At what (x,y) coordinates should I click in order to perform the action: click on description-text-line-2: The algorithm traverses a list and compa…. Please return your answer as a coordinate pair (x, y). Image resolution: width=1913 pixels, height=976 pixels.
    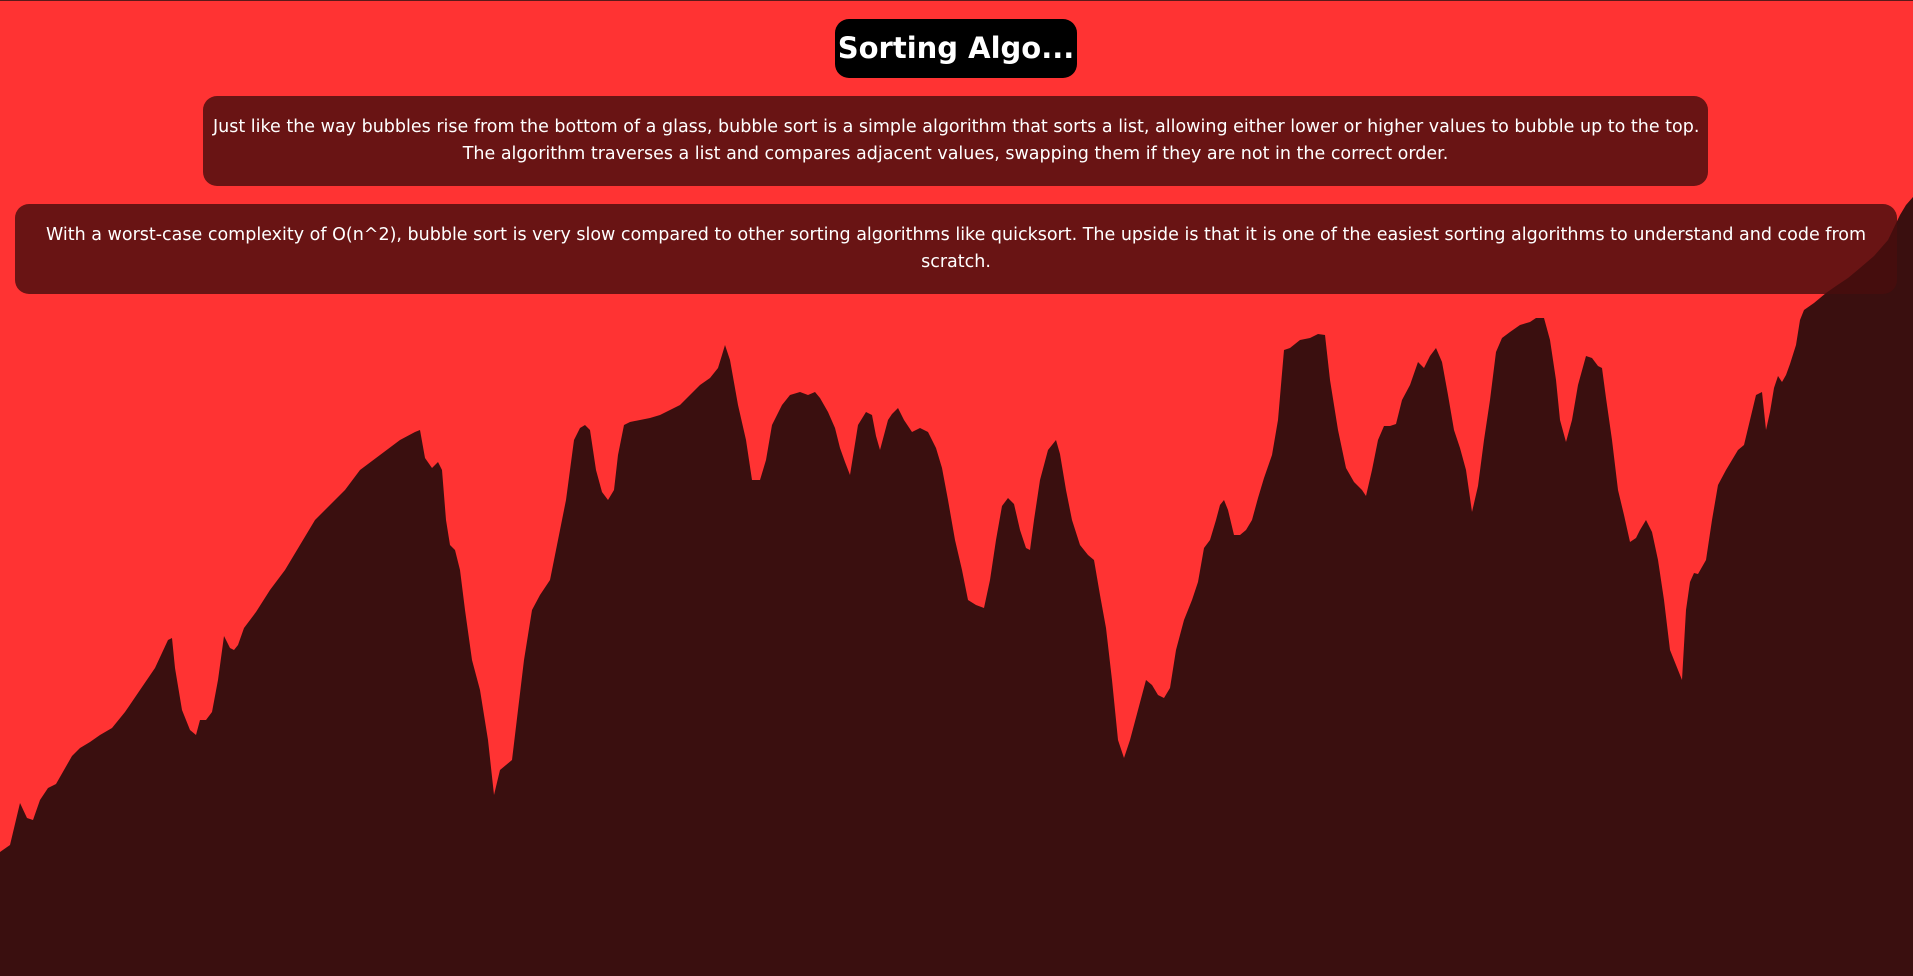
    Looking at the image, I should click on (955, 154).